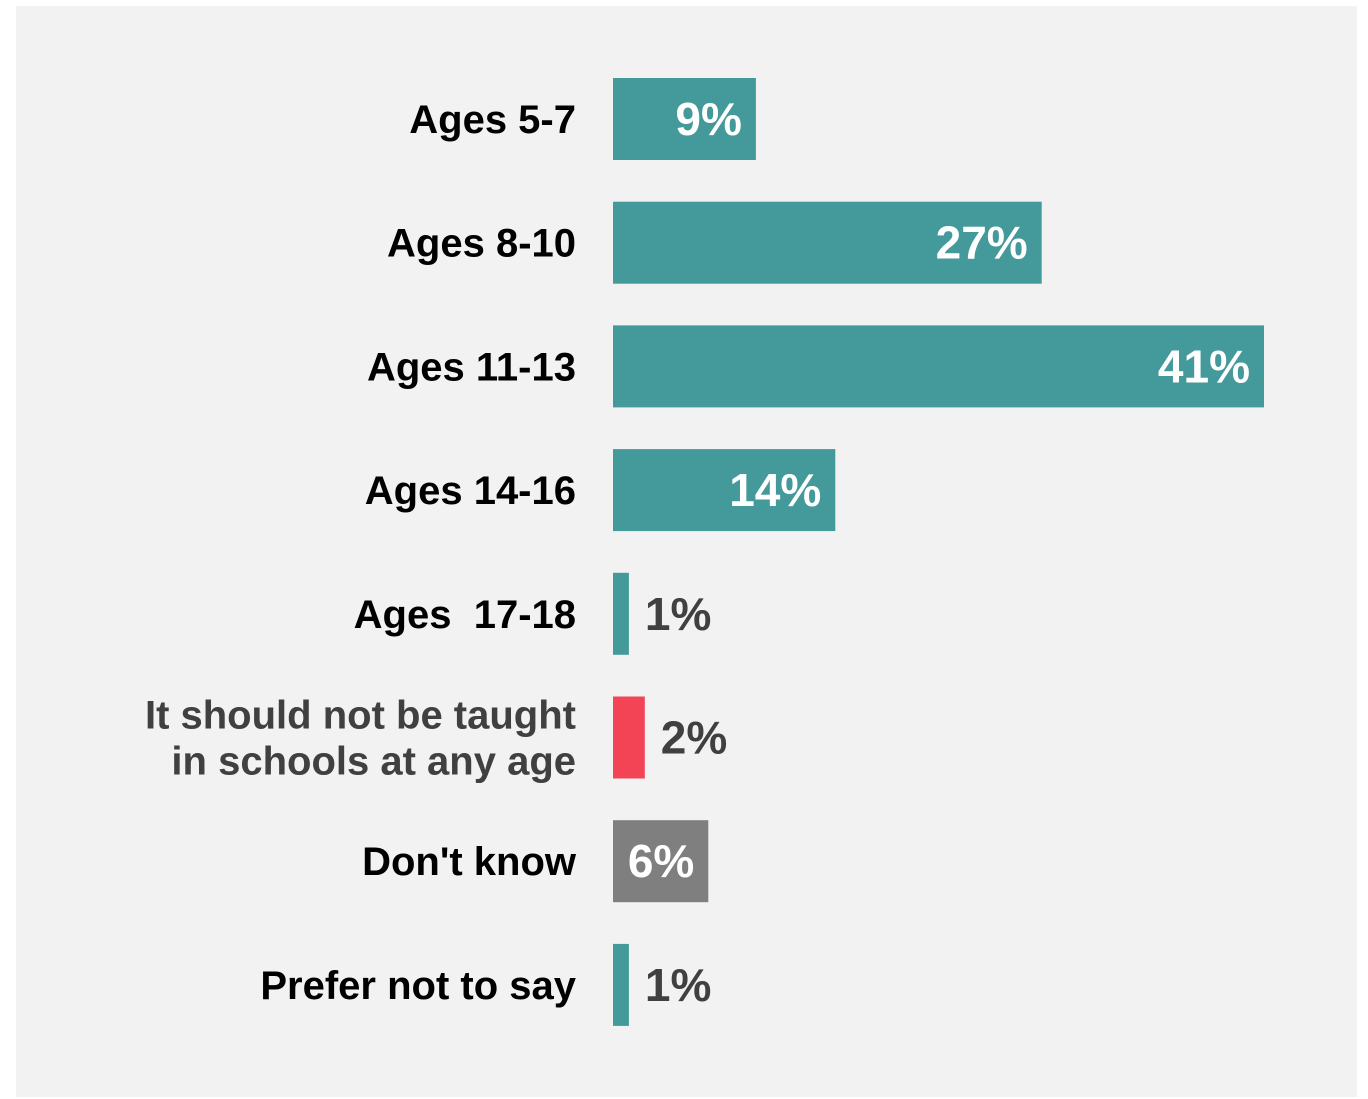  Describe the element at coordinates (373, 762) in the screenshot. I see `category-label-line: in schools at any age` at that location.